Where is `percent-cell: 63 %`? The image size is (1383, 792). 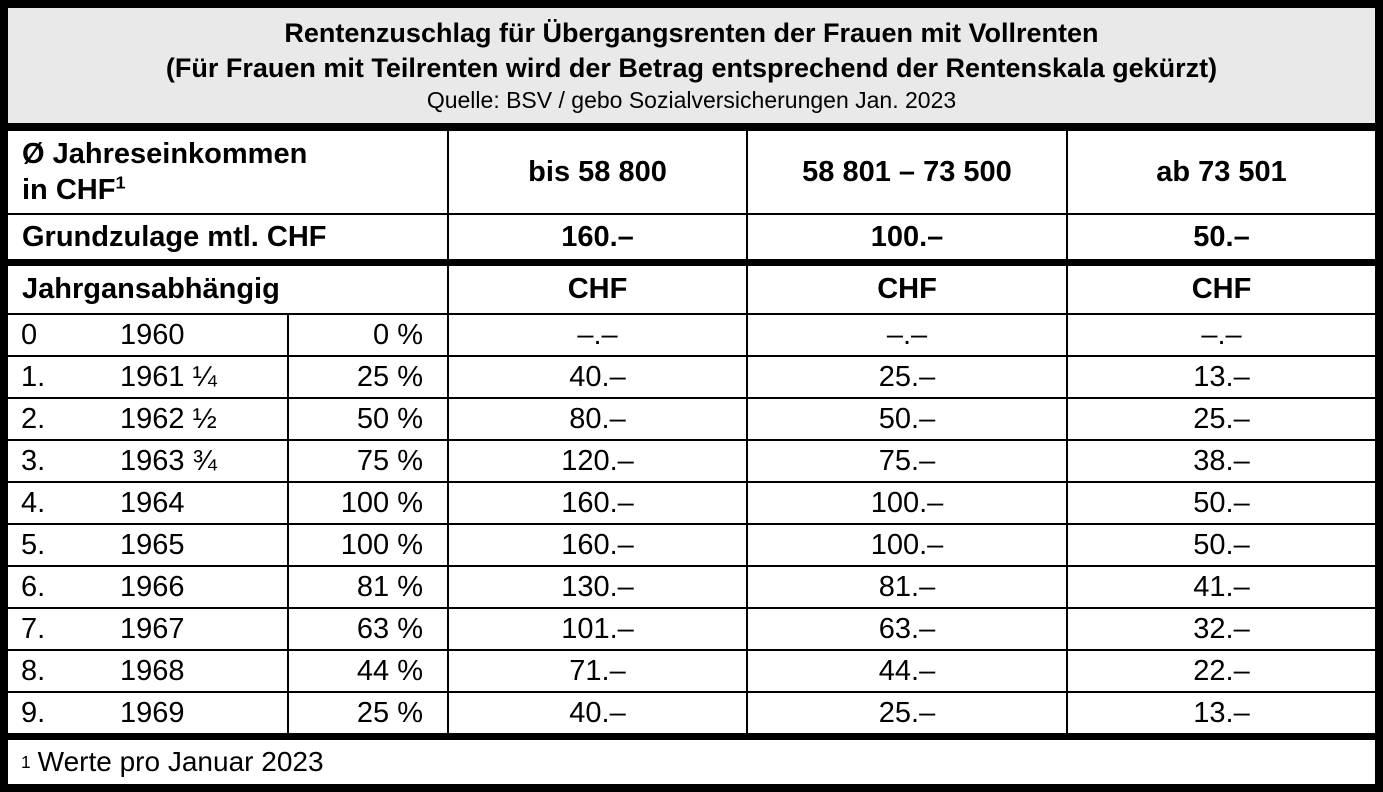
percent-cell: 63 % is located at coordinates (367, 629).